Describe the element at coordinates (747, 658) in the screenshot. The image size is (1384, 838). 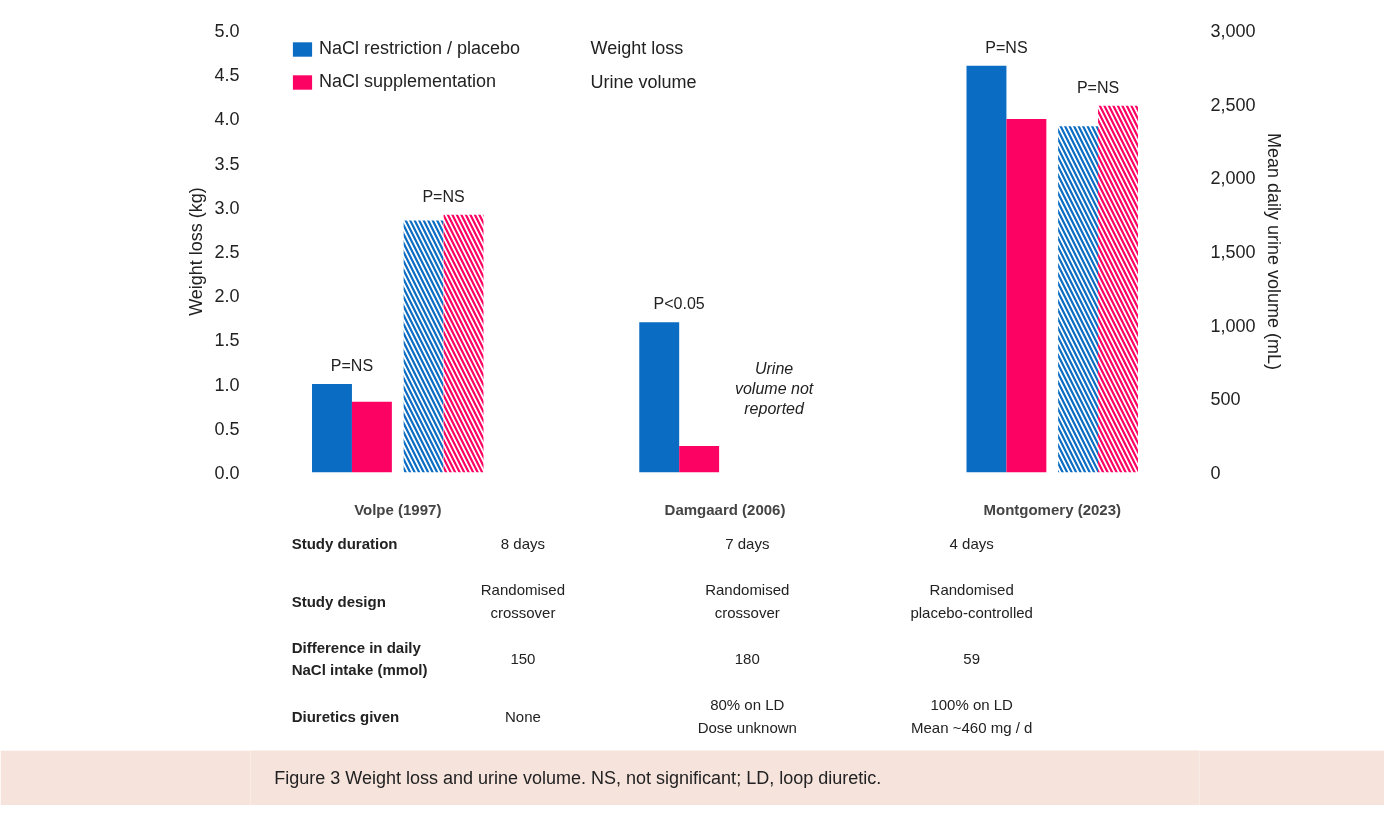
I see `text: 180` at that location.